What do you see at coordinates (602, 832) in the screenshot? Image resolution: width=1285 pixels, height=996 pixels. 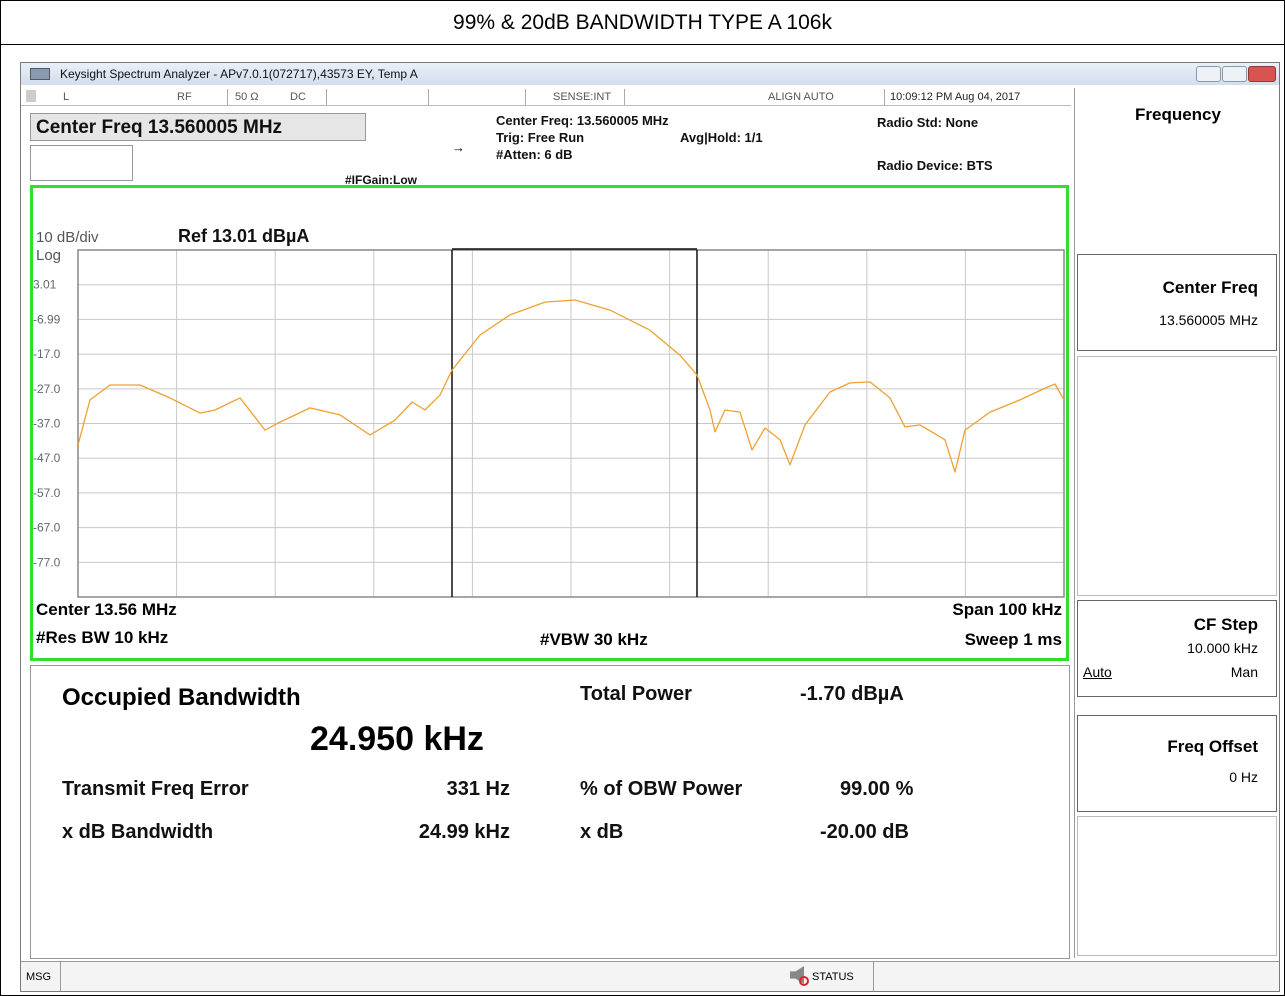 I see `row-label: x dB` at bounding box center [602, 832].